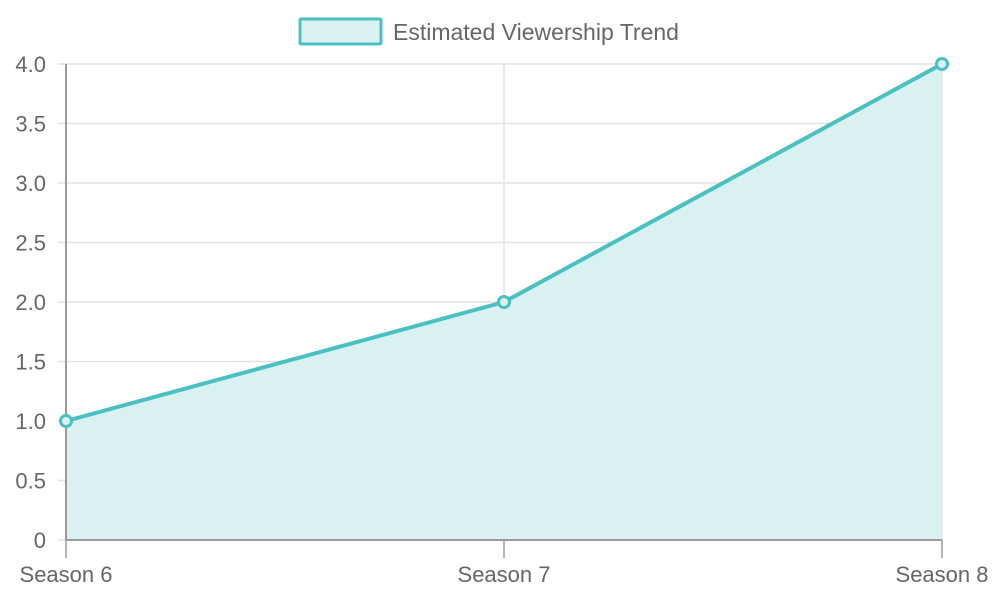 The width and height of the screenshot is (1000, 600). What do you see at coordinates (30, 124) in the screenshot?
I see `y-tick-label: 3.5` at bounding box center [30, 124].